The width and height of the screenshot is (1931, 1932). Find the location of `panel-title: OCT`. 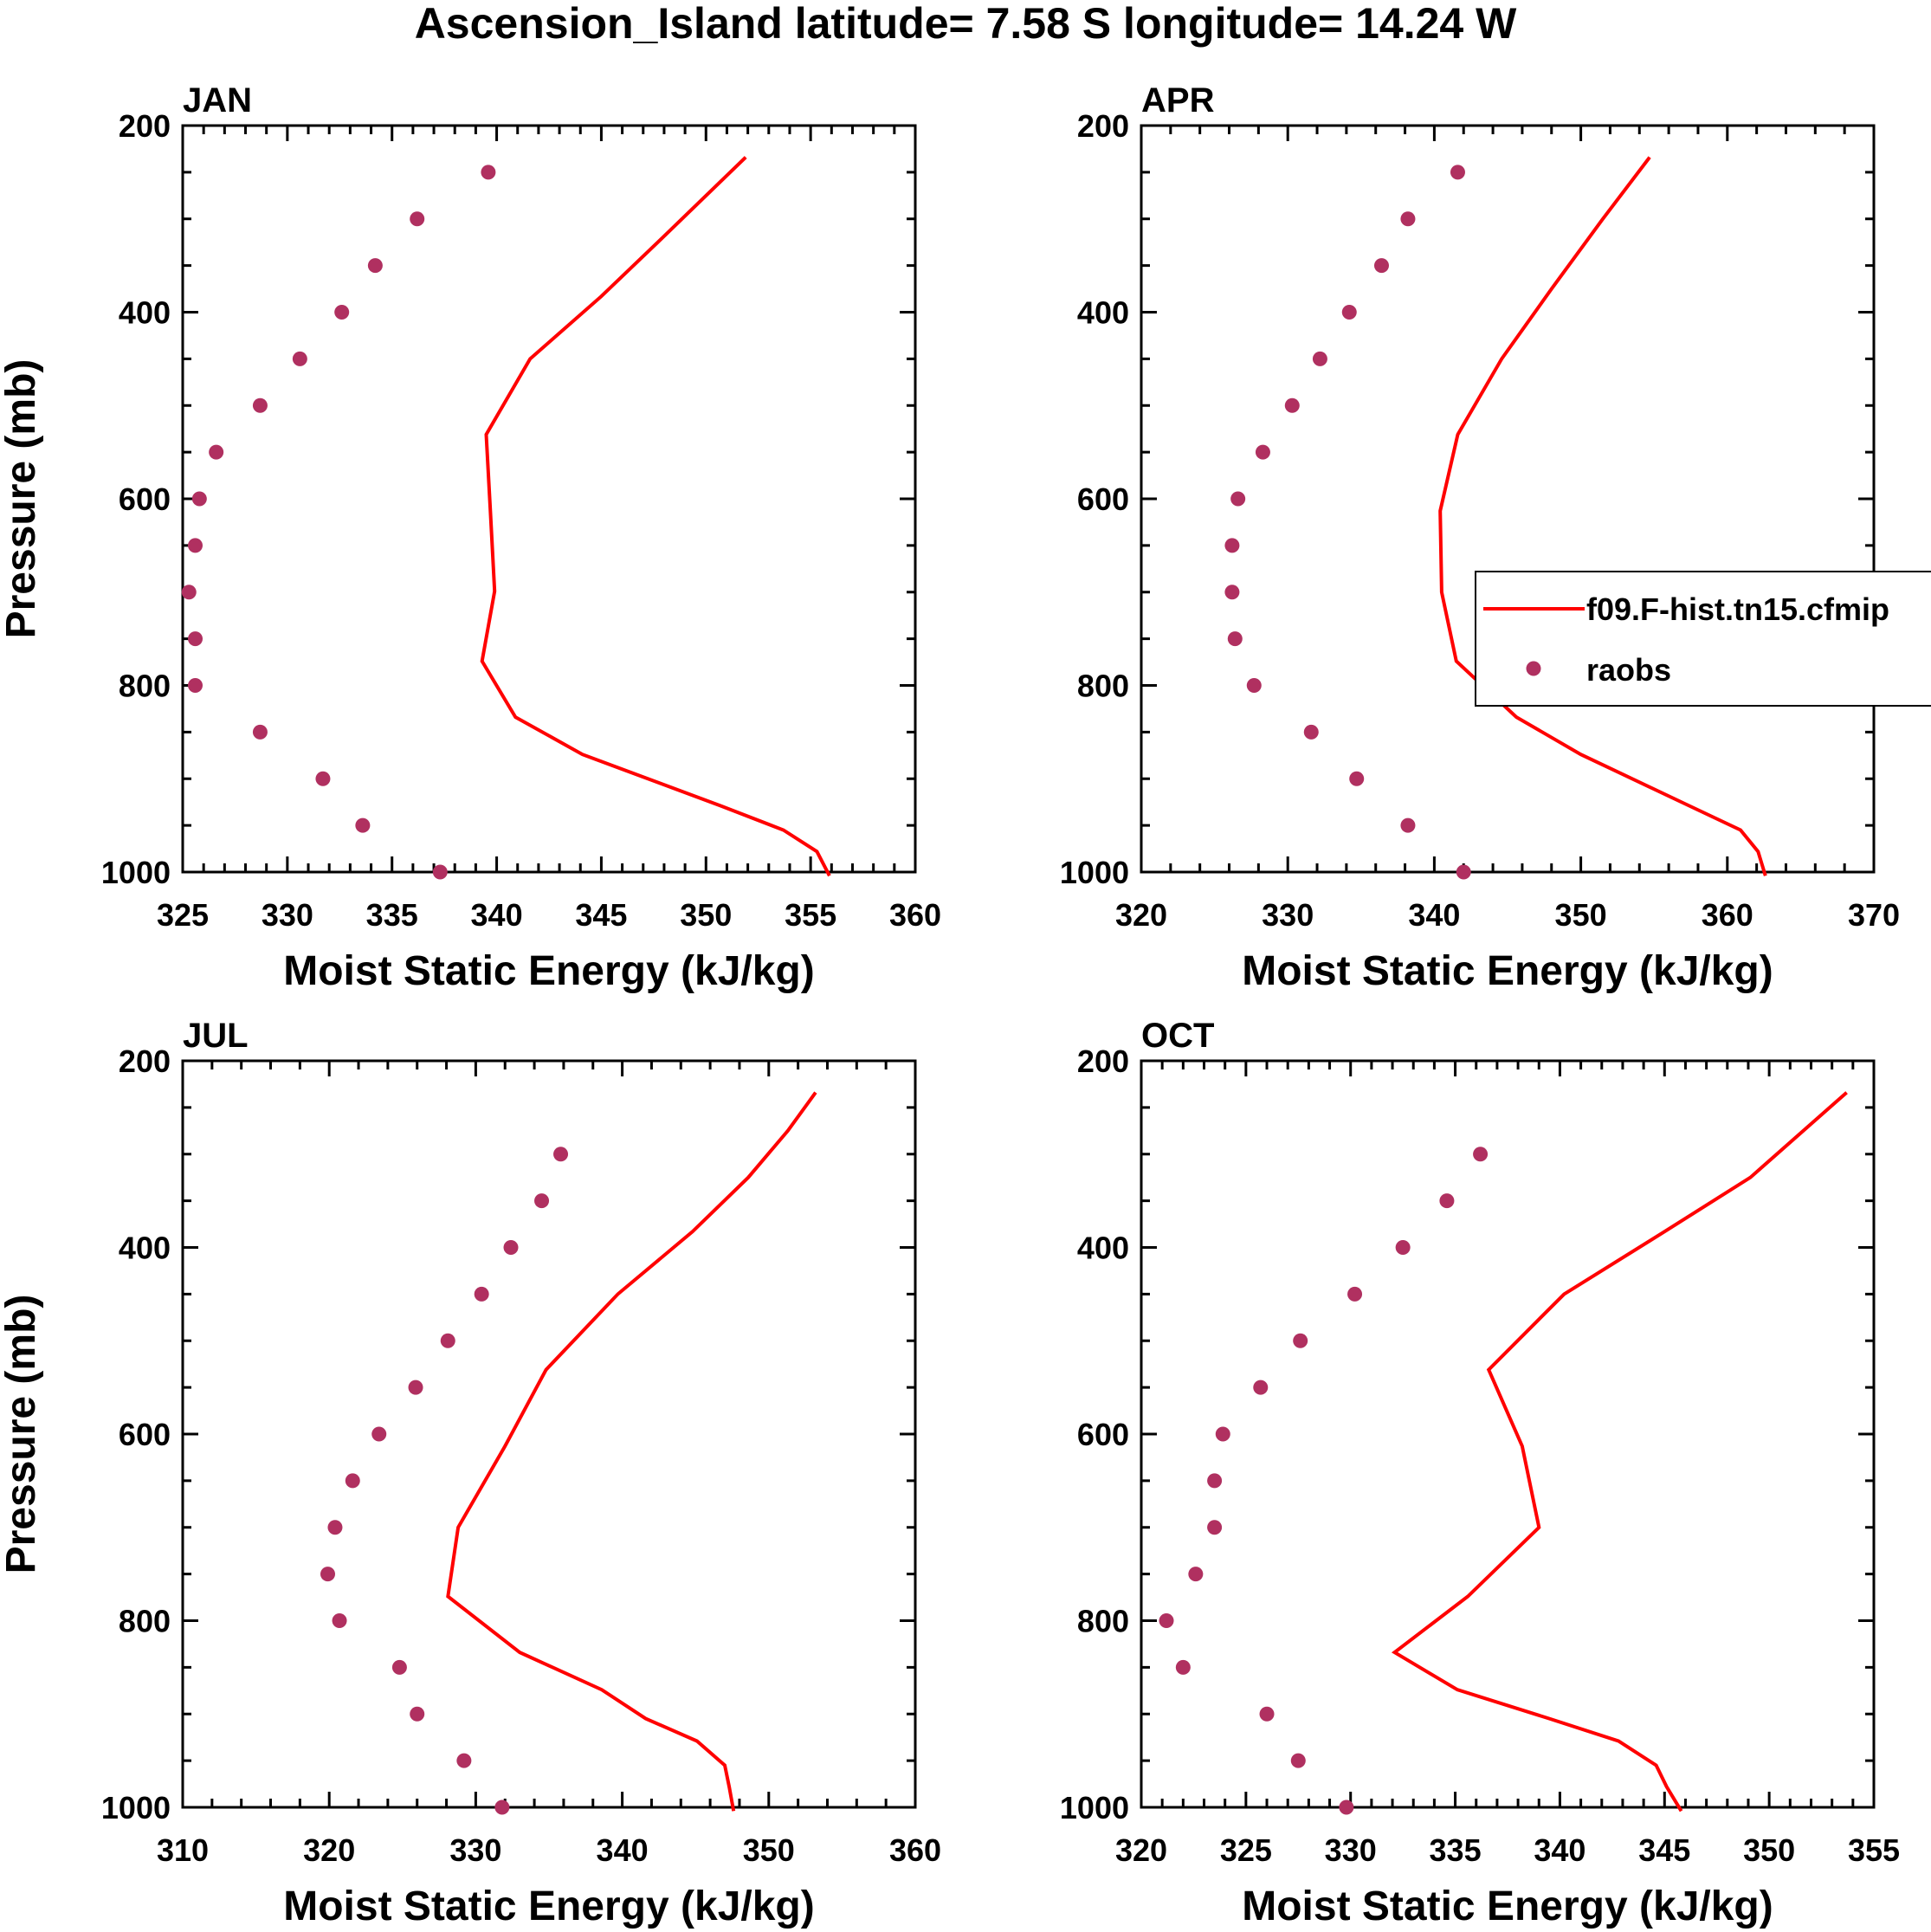

panel-title: OCT is located at coordinates (1177, 1036).